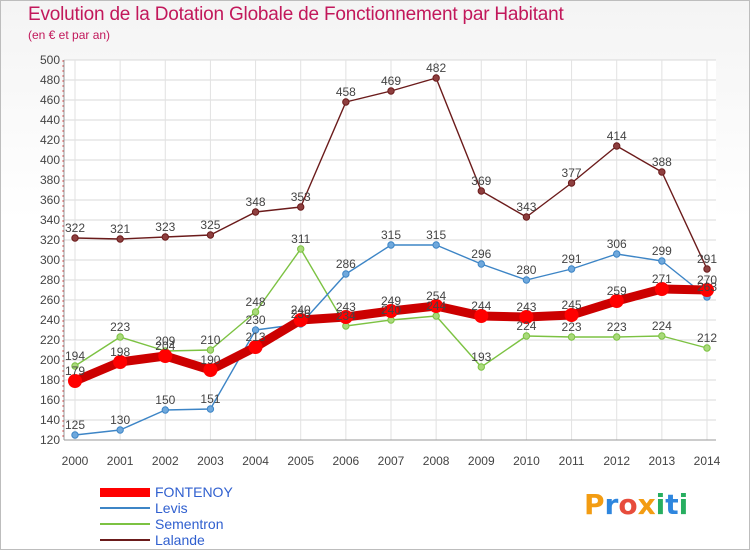 The height and width of the screenshot is (550, 750). What do you see at coordinates (210, 461) in the screenshot?
I see `x-tick-label: 2003` at bounding box center [210, 461].